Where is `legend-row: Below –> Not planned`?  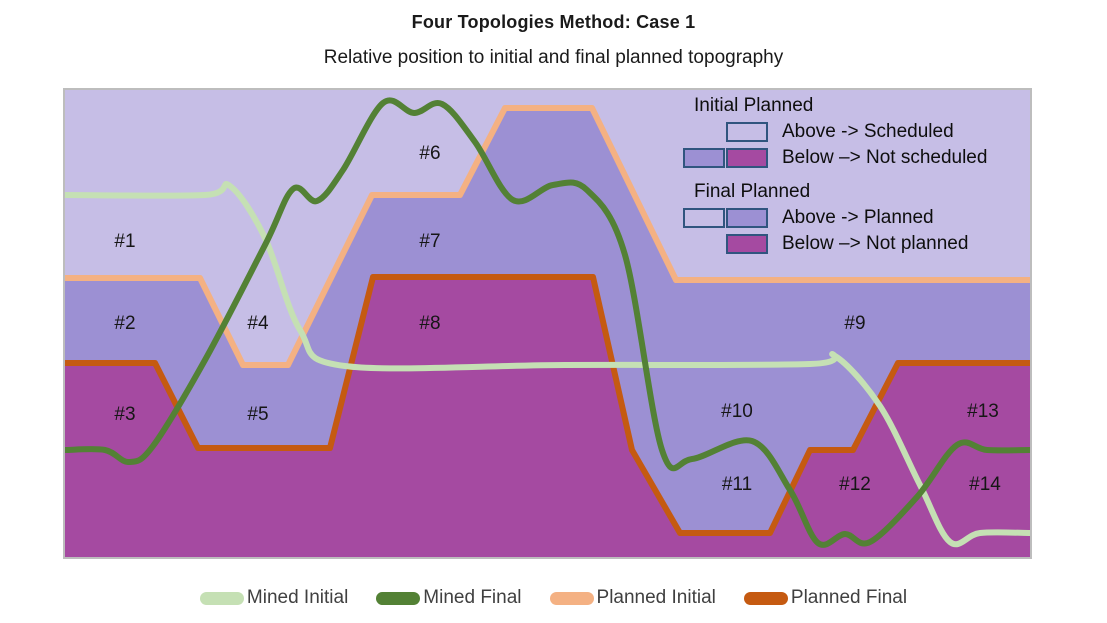 legend-row: Below –> Not planned is located at coordinates (855, 244).